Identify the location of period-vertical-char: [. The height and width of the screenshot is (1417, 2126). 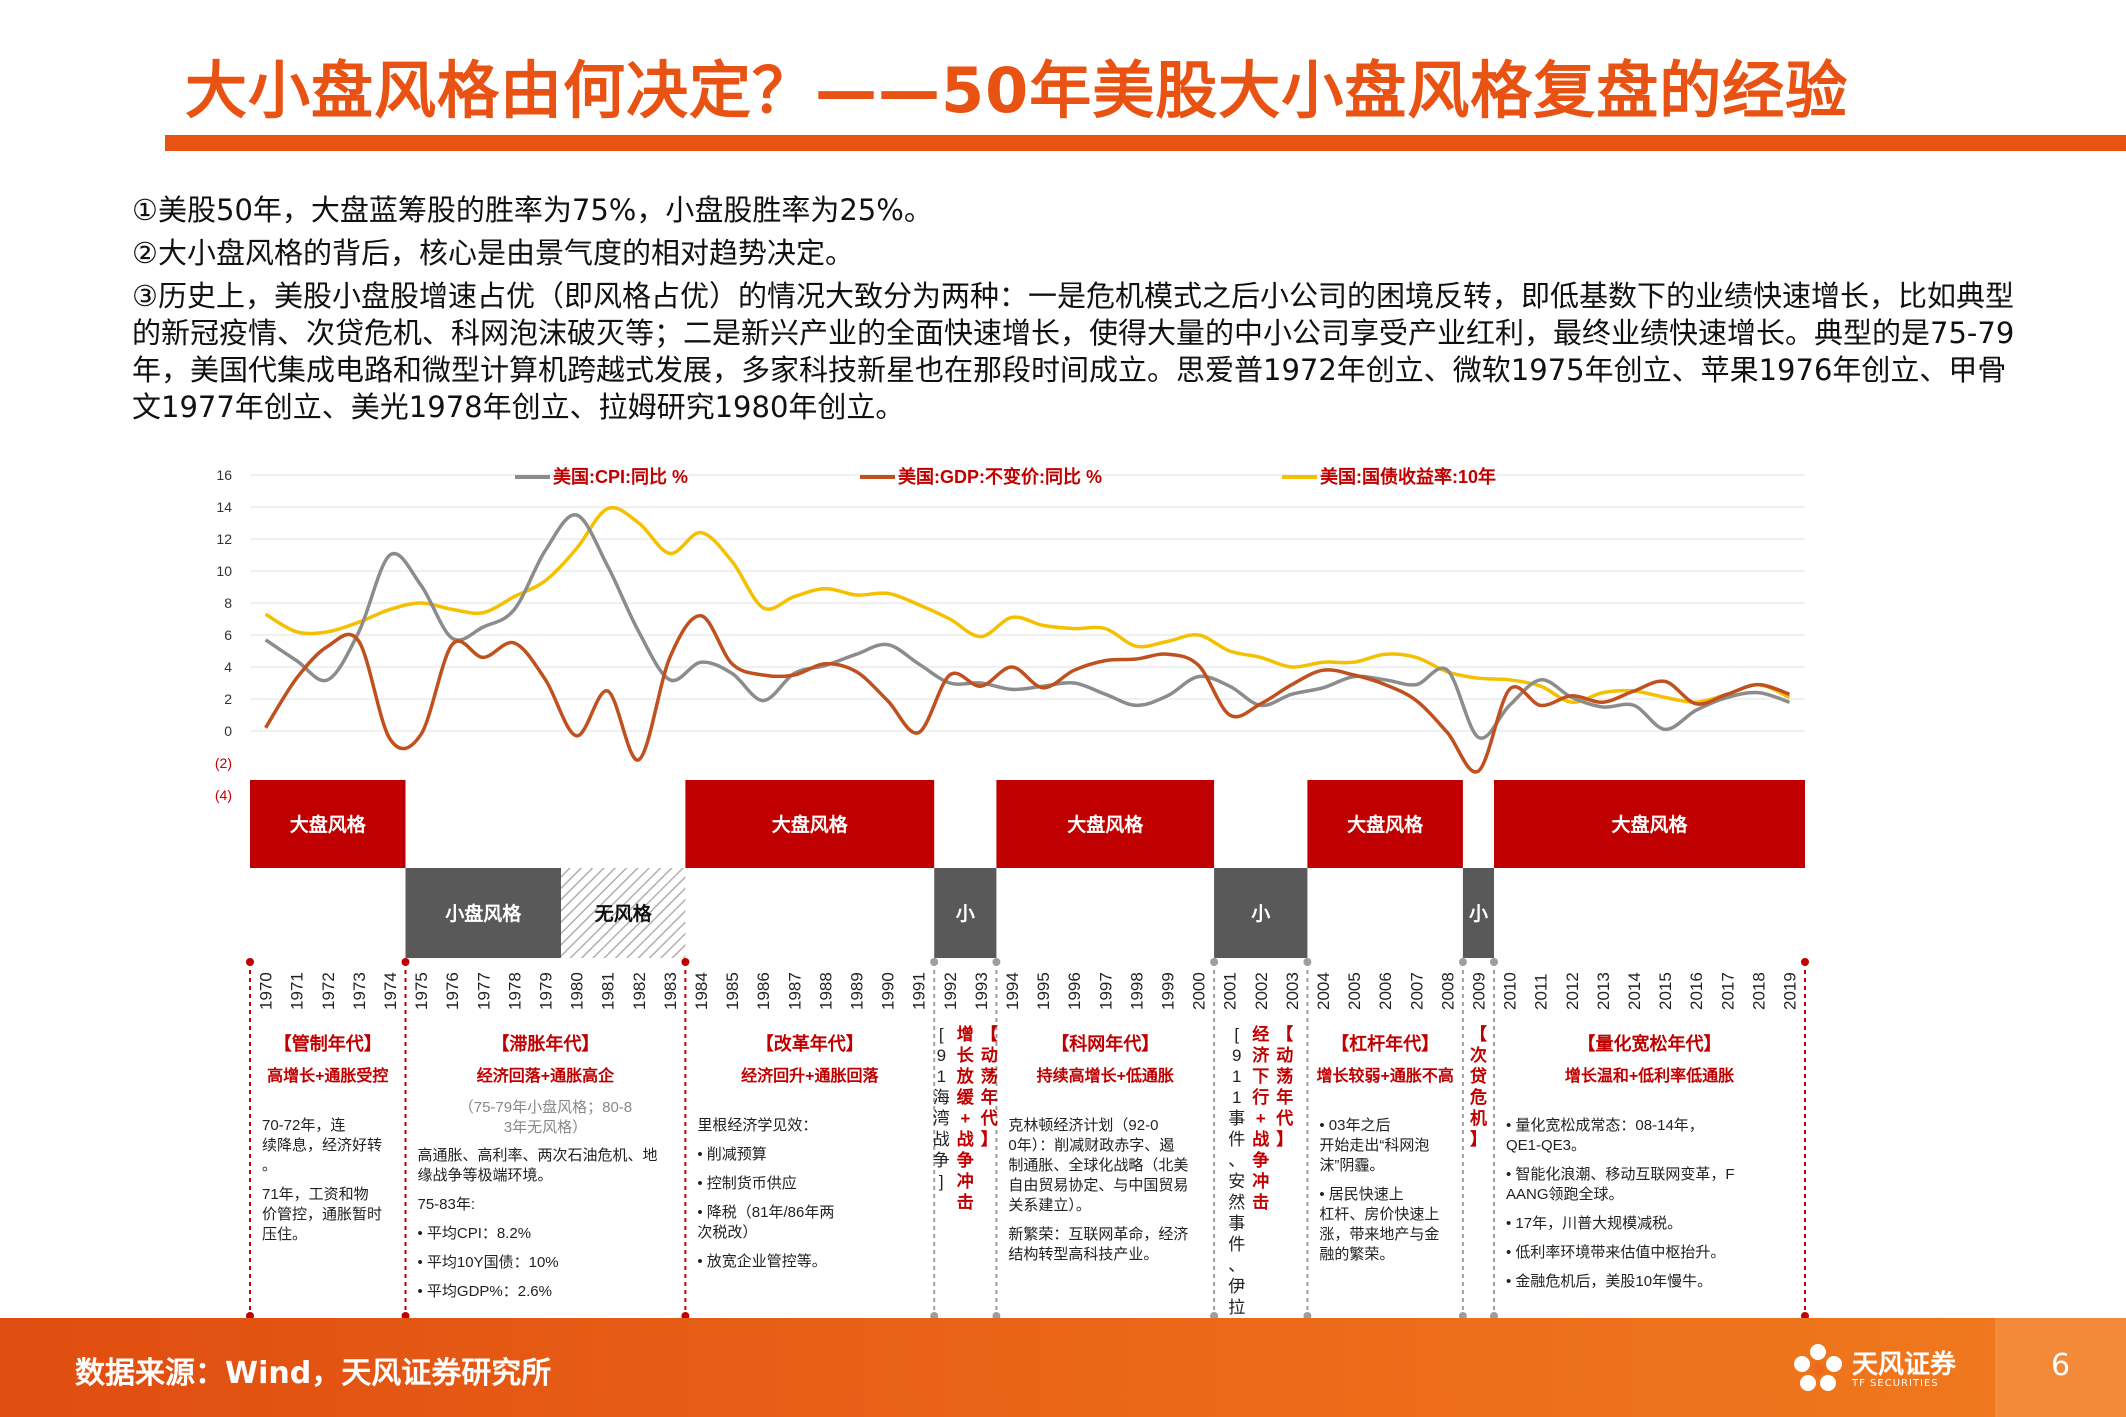
(941, 1034).